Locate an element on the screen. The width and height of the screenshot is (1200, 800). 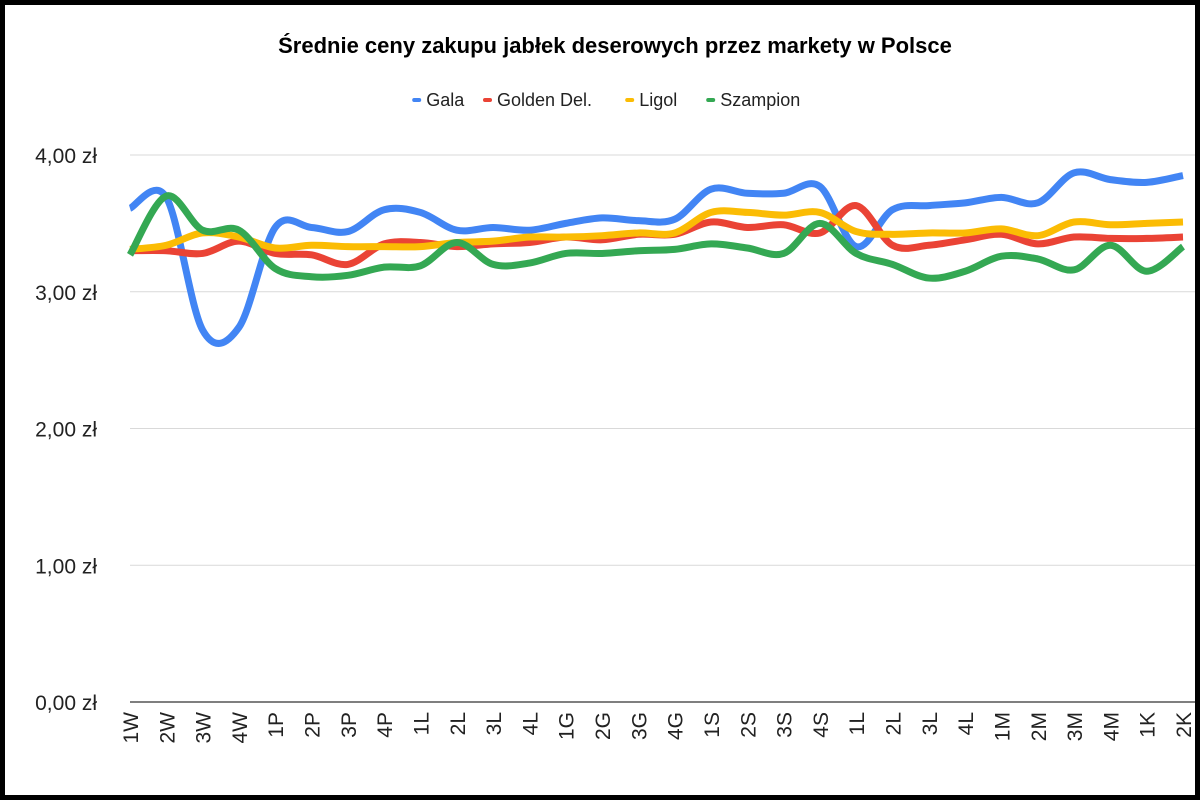
legend-swatch-gala is located at coordinates (417, 100).